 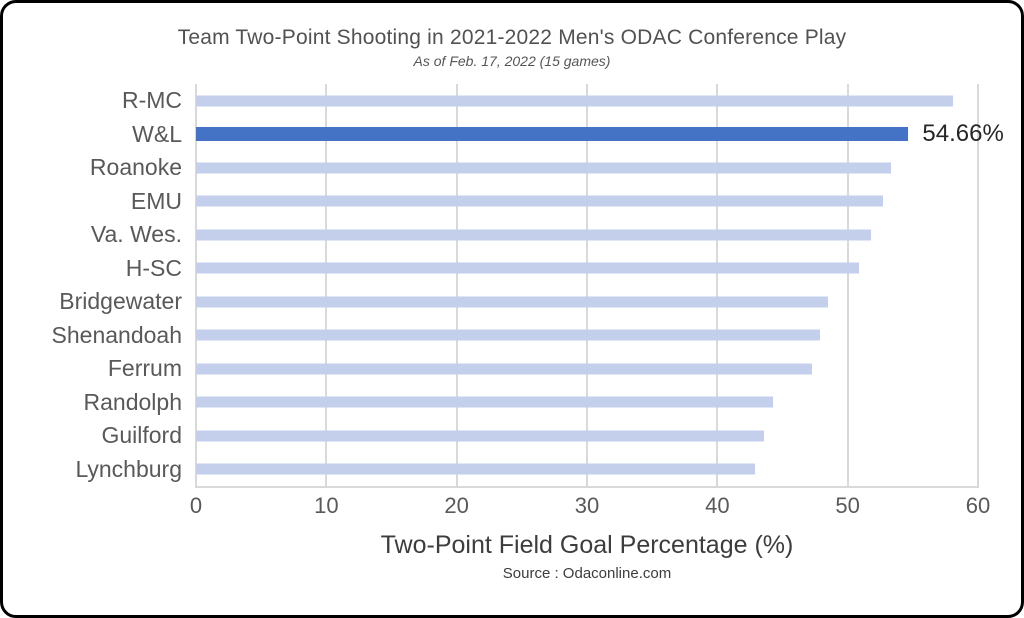 What do you see at coordinates (587, 545) in the screenshot?
I see `x-axis-title: Two-Point Field Goal Percentage (%)` at bounding box center [587, 545].